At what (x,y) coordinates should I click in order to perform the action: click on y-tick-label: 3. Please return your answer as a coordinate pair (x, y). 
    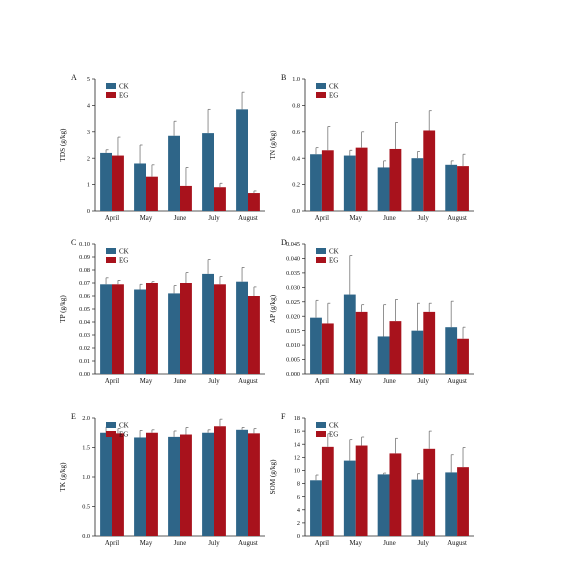
    Looking at the image, I should click on (88, 132).